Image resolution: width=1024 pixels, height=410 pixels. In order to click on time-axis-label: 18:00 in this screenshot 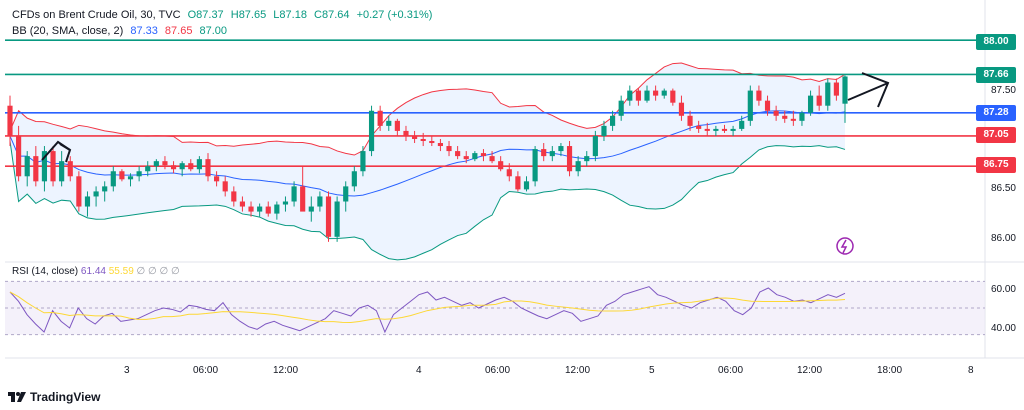, I will do `click(890, 370)`.